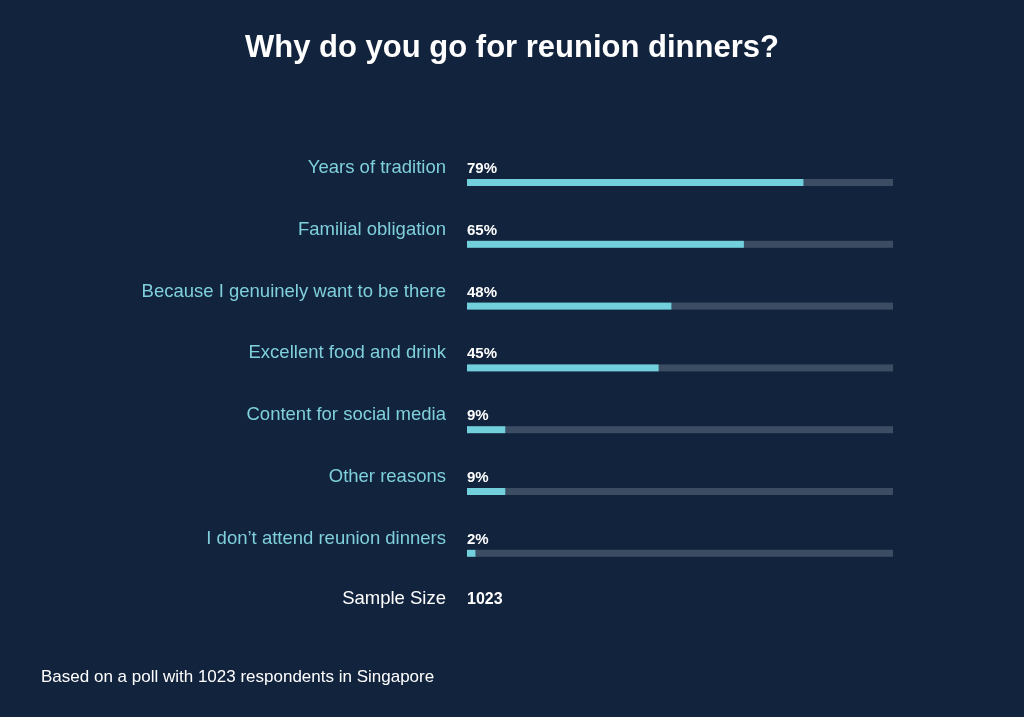 The image size is (1024, 717). What do you see at coordinates (512, 46) in the screenshot?
I see `chart-title: Why do you go for reunion dinners?` at bounding box center [512, 46].